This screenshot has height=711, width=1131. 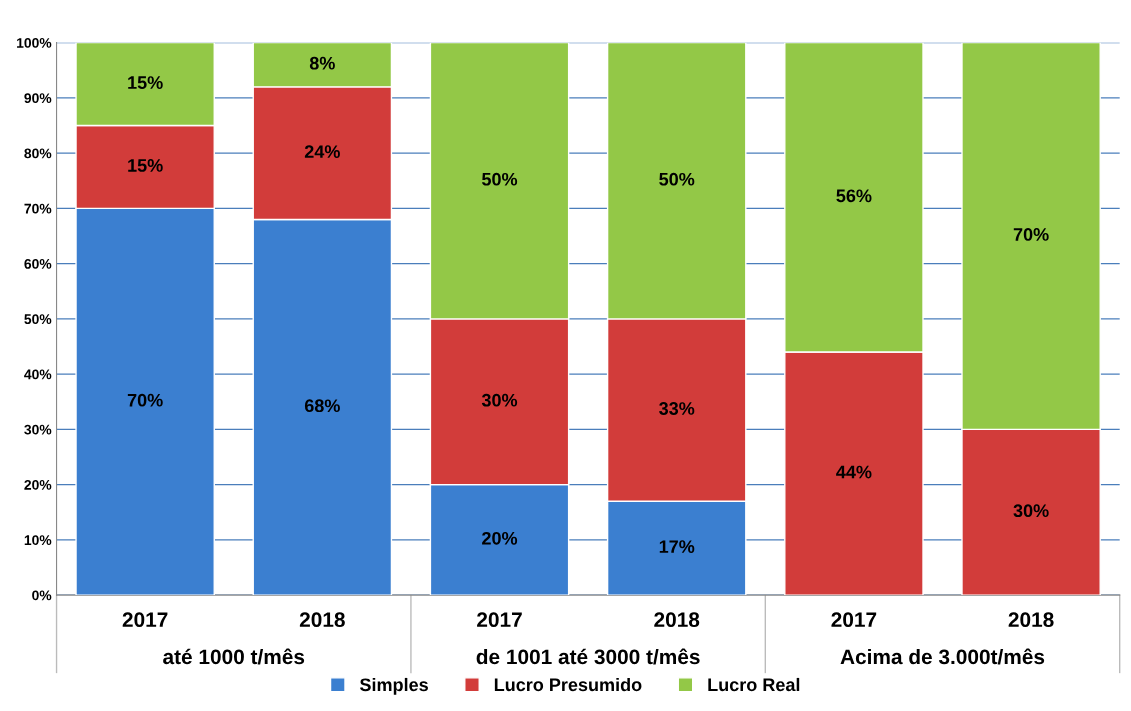 I want to click on y-tick-label: 10%, so click(x=38, y=540).